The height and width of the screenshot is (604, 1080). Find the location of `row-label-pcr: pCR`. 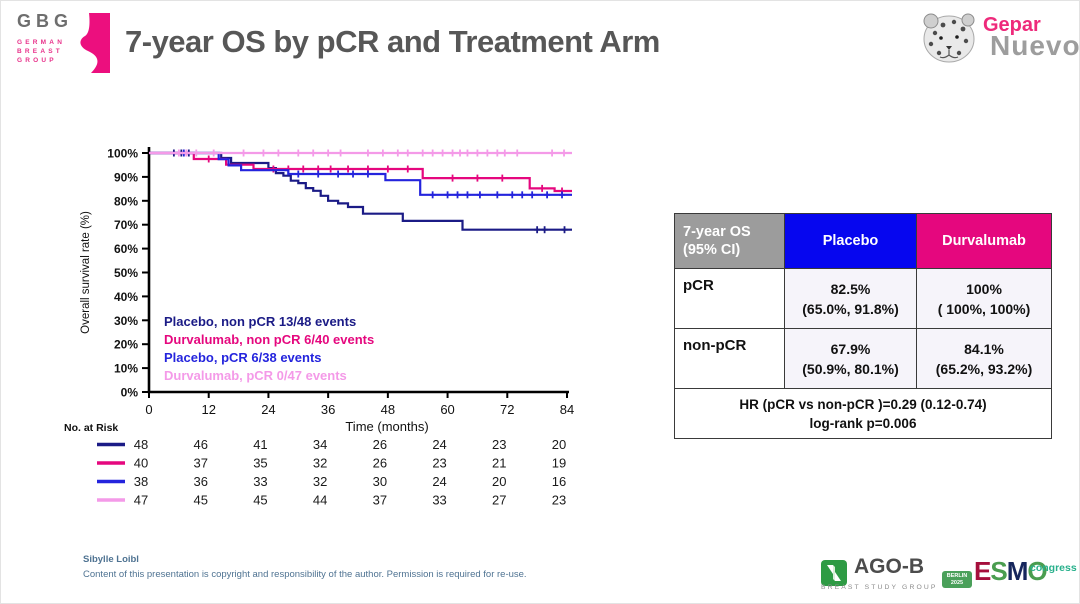

row-label-pcr: pCR is located at coordinates (729, 298).